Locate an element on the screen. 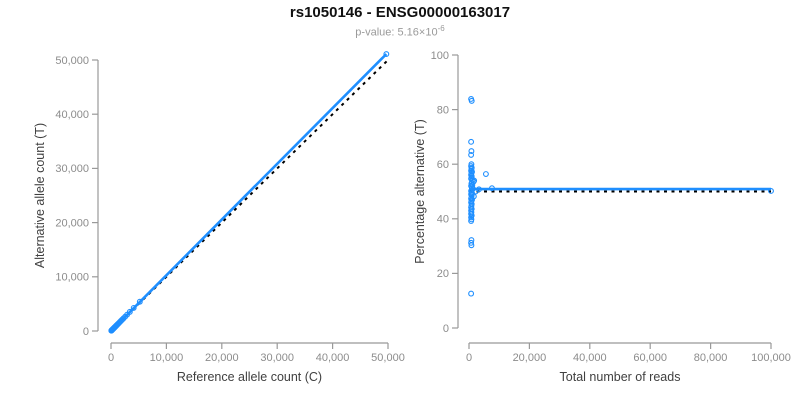 This screenshot has width=800, height=400. left-y-tick-label: 50,000 is located at coordinates (72, 61).